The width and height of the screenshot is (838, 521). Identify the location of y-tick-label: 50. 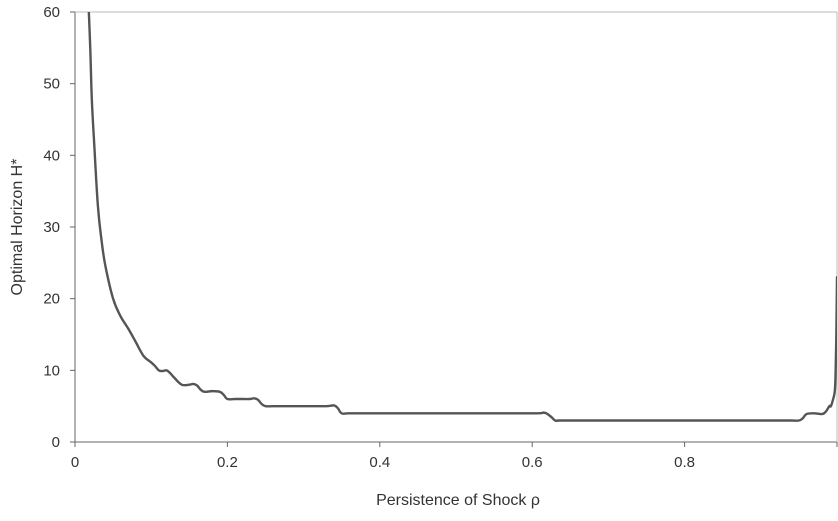
(51, 84).